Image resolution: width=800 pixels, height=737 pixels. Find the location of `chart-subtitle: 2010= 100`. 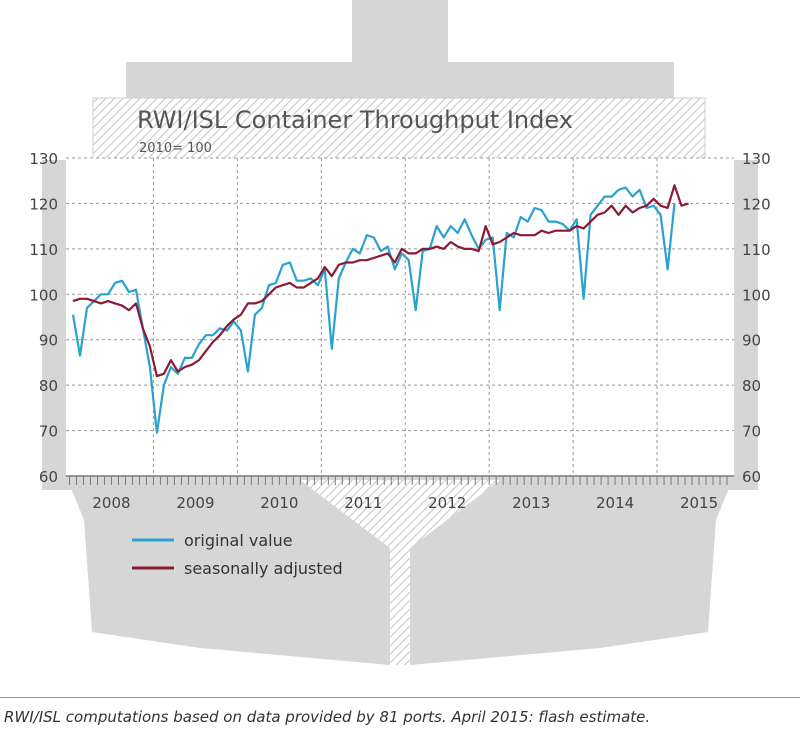

chart-subtitle: 2010= 100 is located at coordinates (175, 148).